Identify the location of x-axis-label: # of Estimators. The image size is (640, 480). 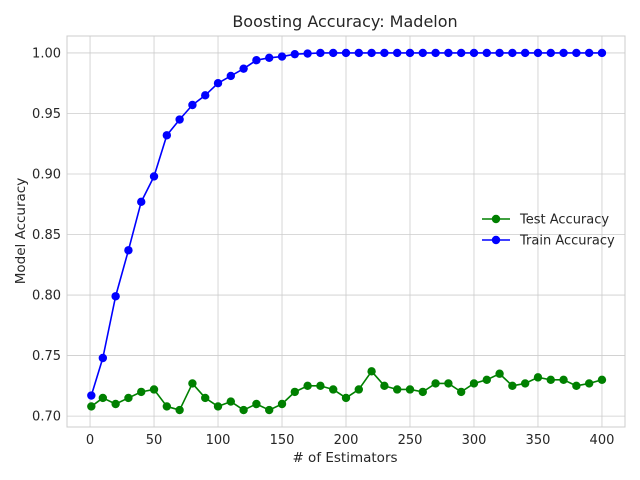
(344, 458).